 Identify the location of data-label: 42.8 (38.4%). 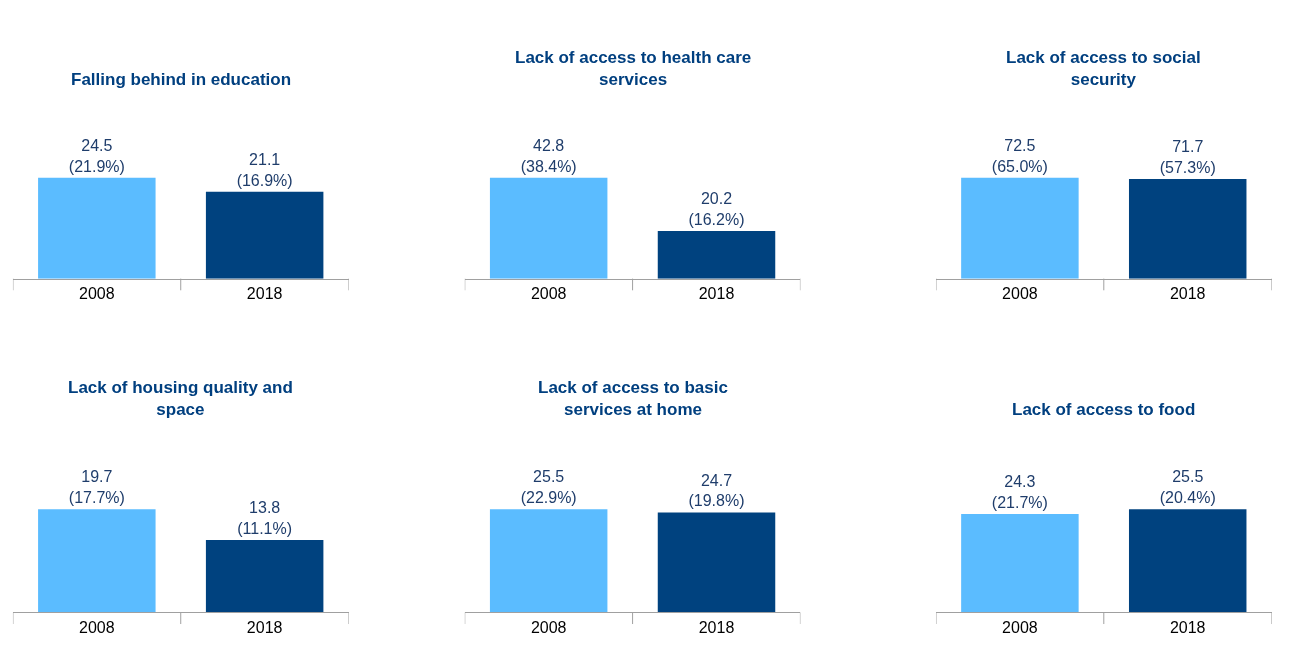
(548, 156).